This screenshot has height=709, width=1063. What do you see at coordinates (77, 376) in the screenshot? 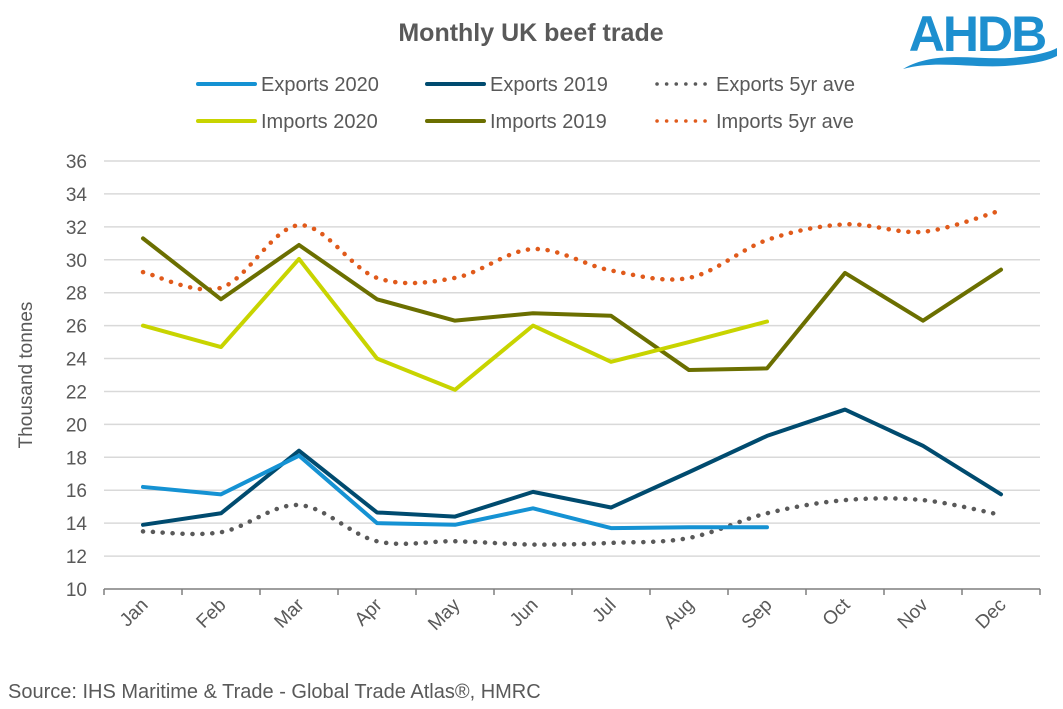
I see `y-axis: 10 12 14 16 18 20 22 24 26 28 30 32 34 36` at bounding box center [77, 376].